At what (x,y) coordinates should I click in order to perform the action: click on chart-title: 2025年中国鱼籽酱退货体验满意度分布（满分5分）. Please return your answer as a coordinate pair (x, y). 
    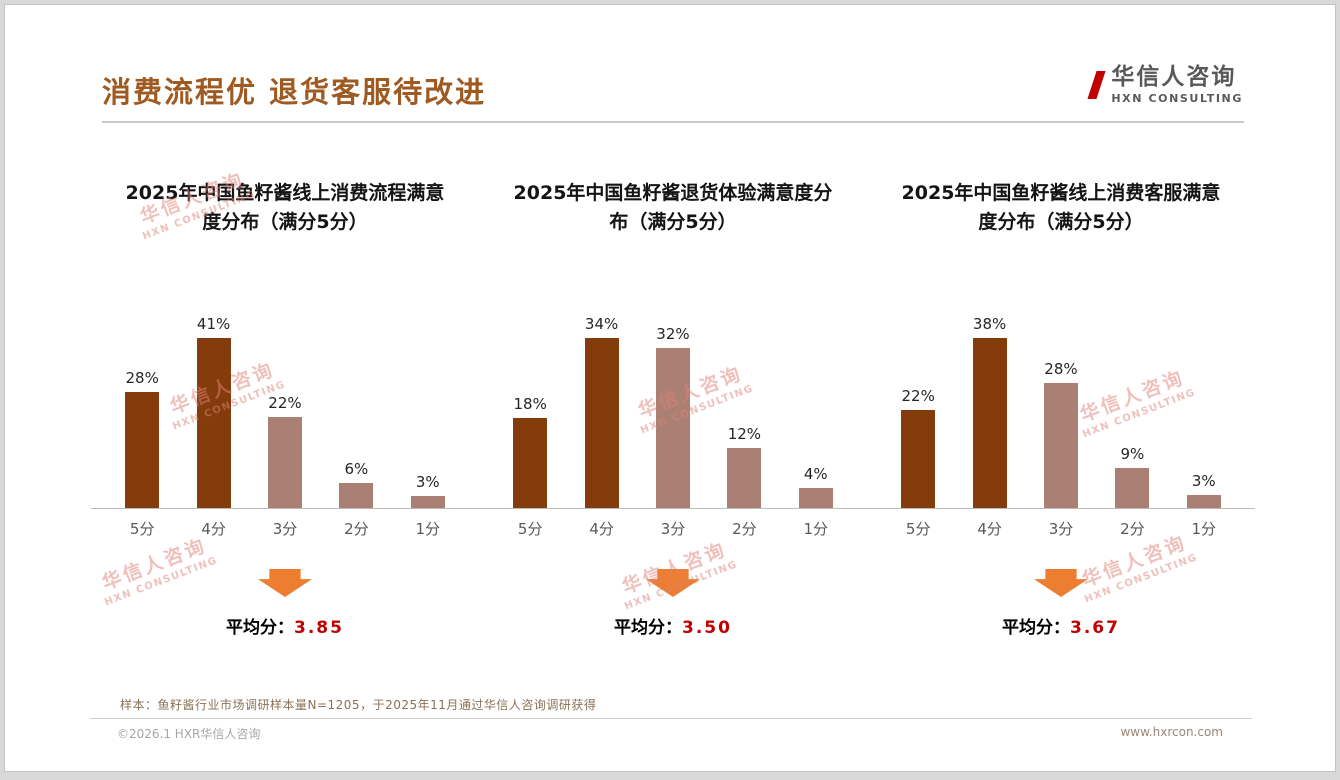
    Looking at the image, I should click on (673, 208).